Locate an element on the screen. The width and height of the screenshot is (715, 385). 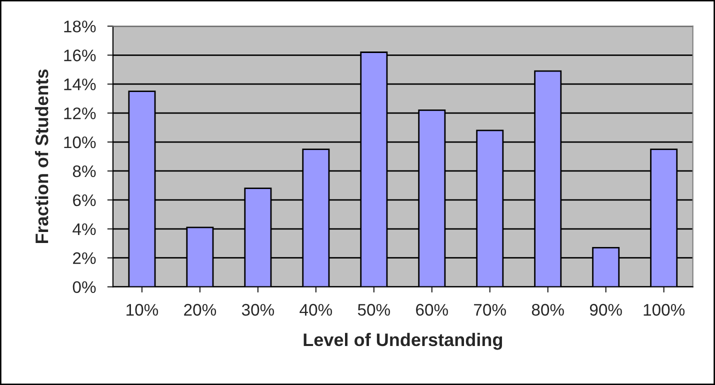
x-tick-label: 10% is located at coordinates (142, 310).